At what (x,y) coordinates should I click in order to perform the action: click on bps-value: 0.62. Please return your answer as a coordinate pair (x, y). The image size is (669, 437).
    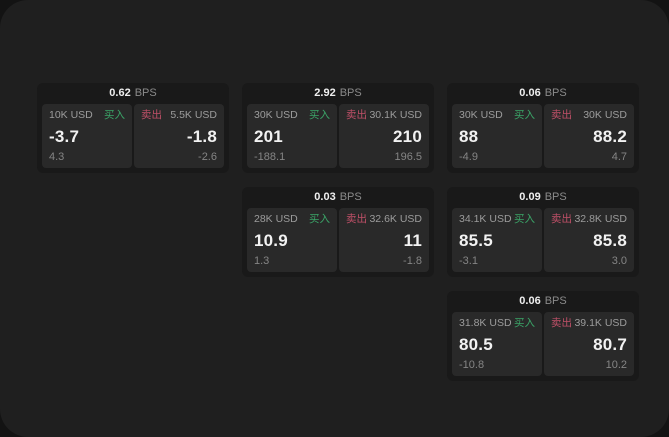
    Looking at the image, I should click on (120, 93).